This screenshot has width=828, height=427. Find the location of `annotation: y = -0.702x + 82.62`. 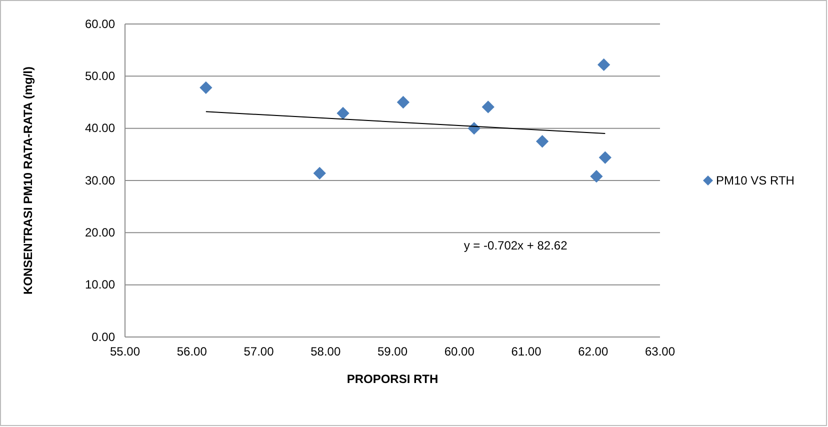

annotation: y = -0.702x + 82.62 is located at coordinates (516, 245).